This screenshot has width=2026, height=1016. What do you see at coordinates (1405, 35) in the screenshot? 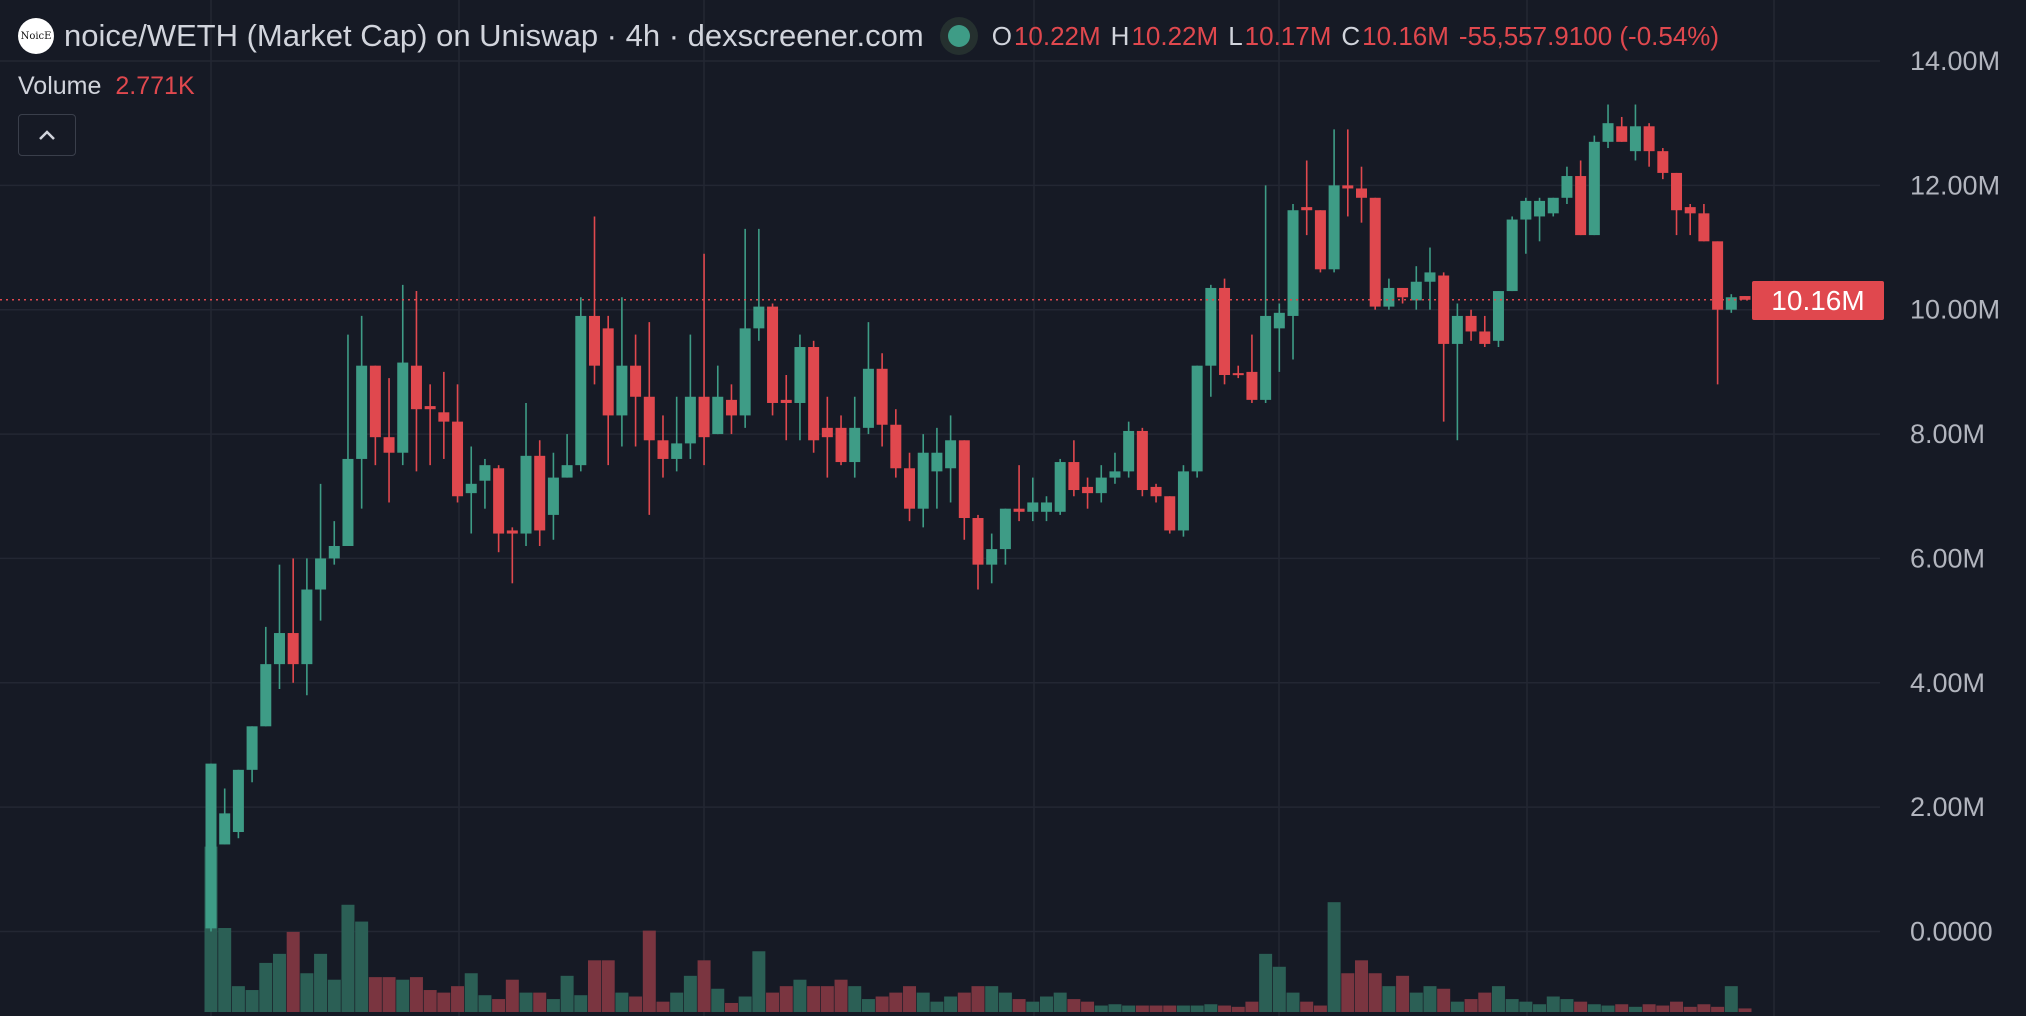
I see `close-value: 10.16M` at bounding box center [1405, 35].